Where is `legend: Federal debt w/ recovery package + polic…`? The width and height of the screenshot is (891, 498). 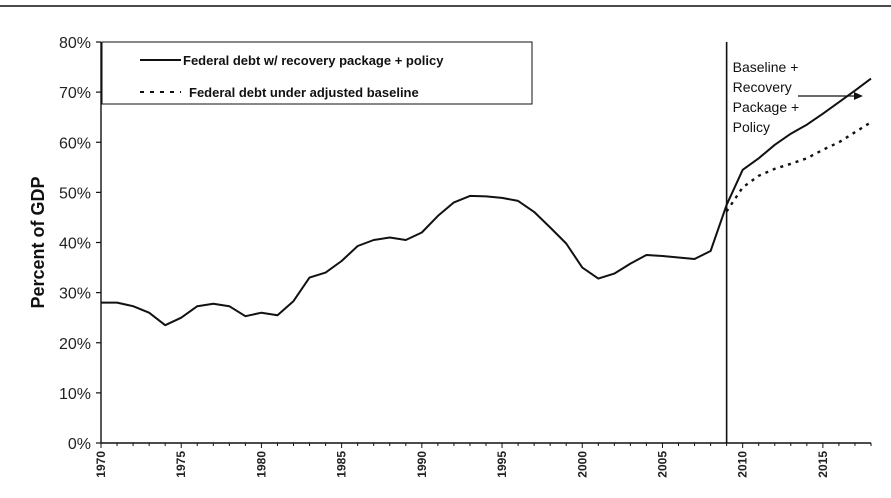
legend: Federal debt w/ recovery package + polic… is located at coordinates (317, 73).